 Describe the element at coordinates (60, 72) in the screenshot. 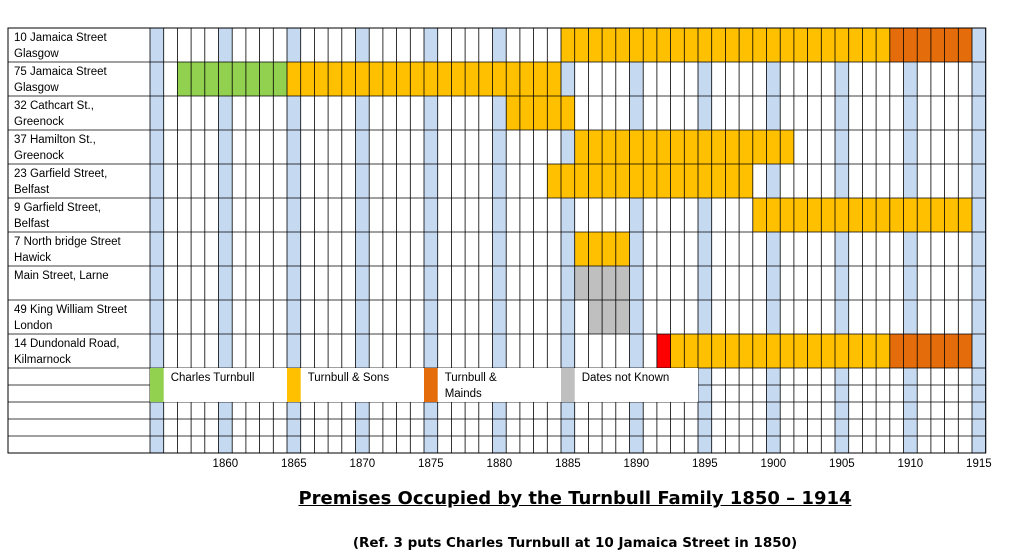

I see `row-label: 75 Jamaica Street` at that location.